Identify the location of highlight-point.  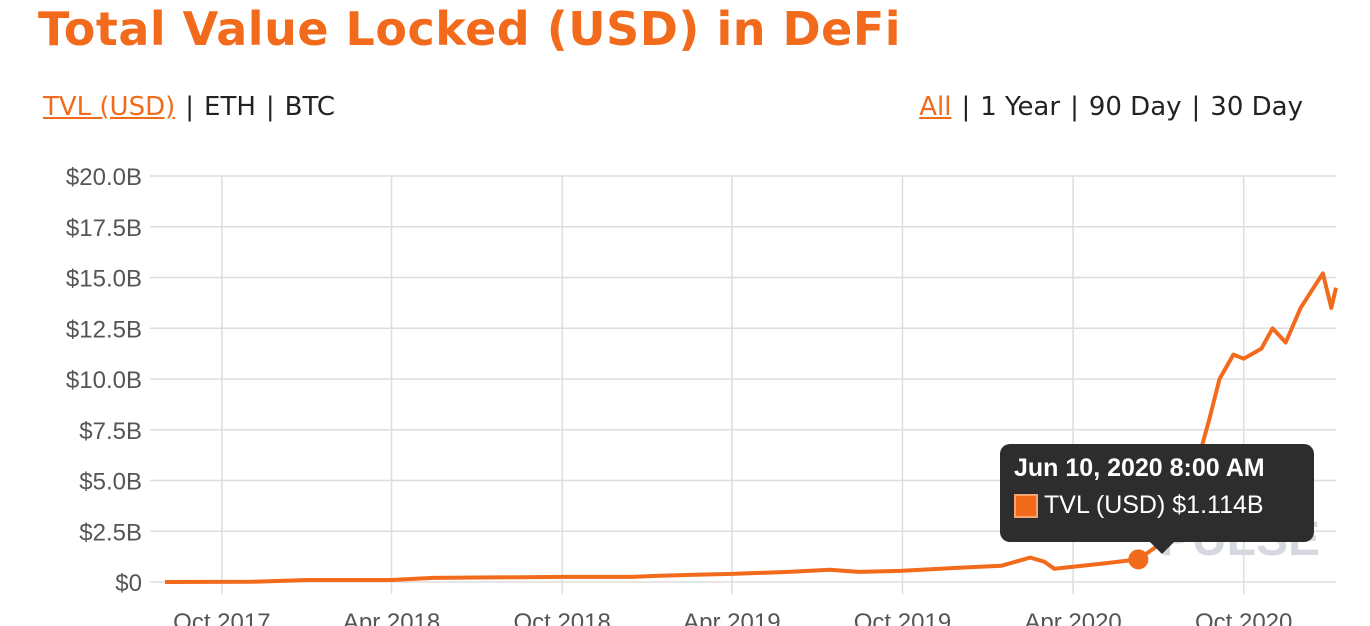
(1138, 559).